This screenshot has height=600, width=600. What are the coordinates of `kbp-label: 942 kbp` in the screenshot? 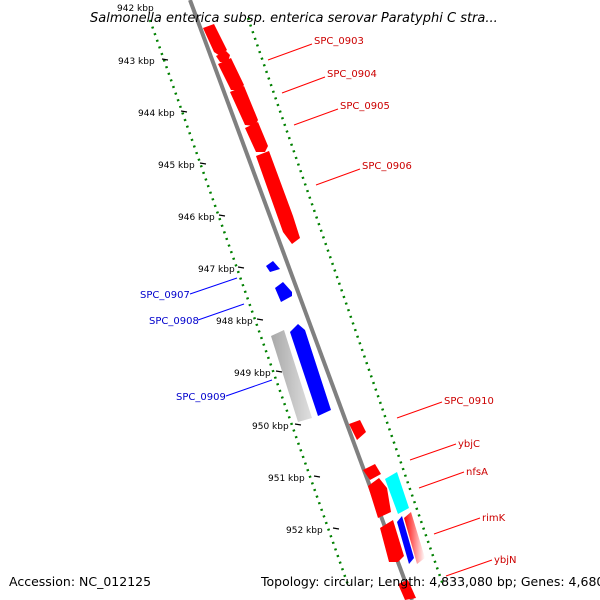 It's located at (135, 9).